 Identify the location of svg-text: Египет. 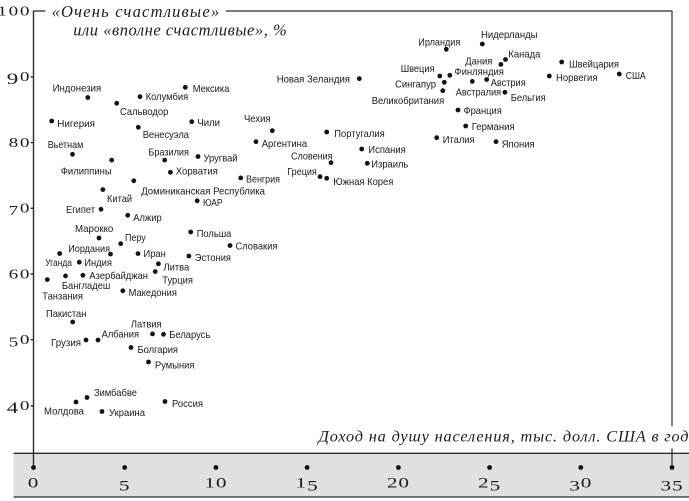
(80, 210).